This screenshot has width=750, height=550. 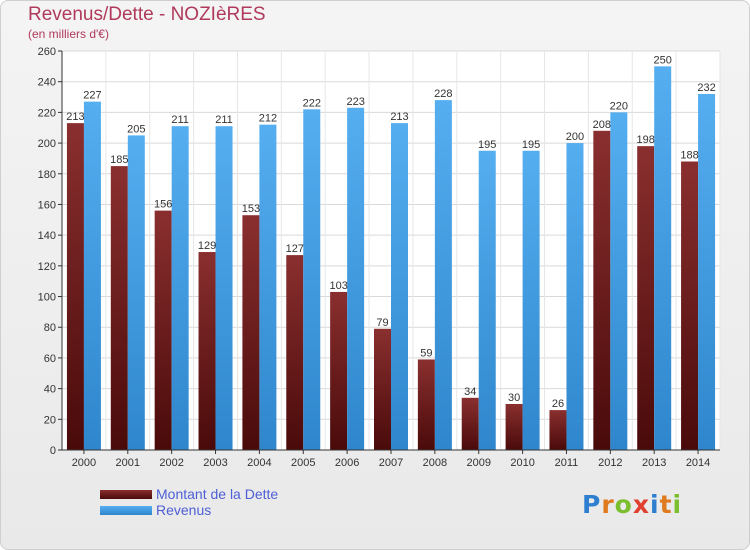 I want to click on bar-revenus-2008, so click(x=443, y=275).